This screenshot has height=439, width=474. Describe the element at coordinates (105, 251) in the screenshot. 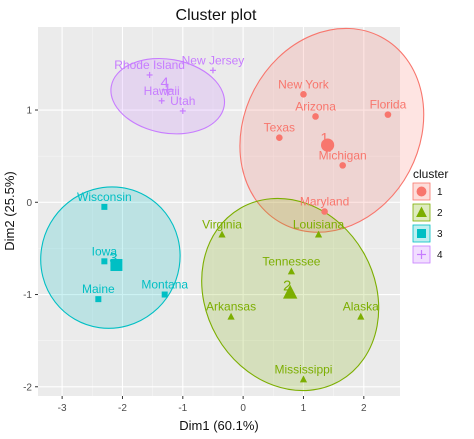

I see `point-label-iowa: Iowa` at that location.